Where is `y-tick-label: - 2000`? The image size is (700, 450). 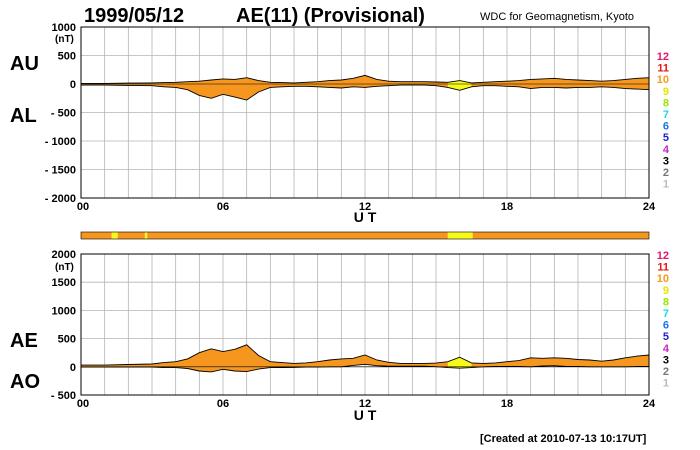 y-tick-label: - 2000 is located at coordinates (60, 199).